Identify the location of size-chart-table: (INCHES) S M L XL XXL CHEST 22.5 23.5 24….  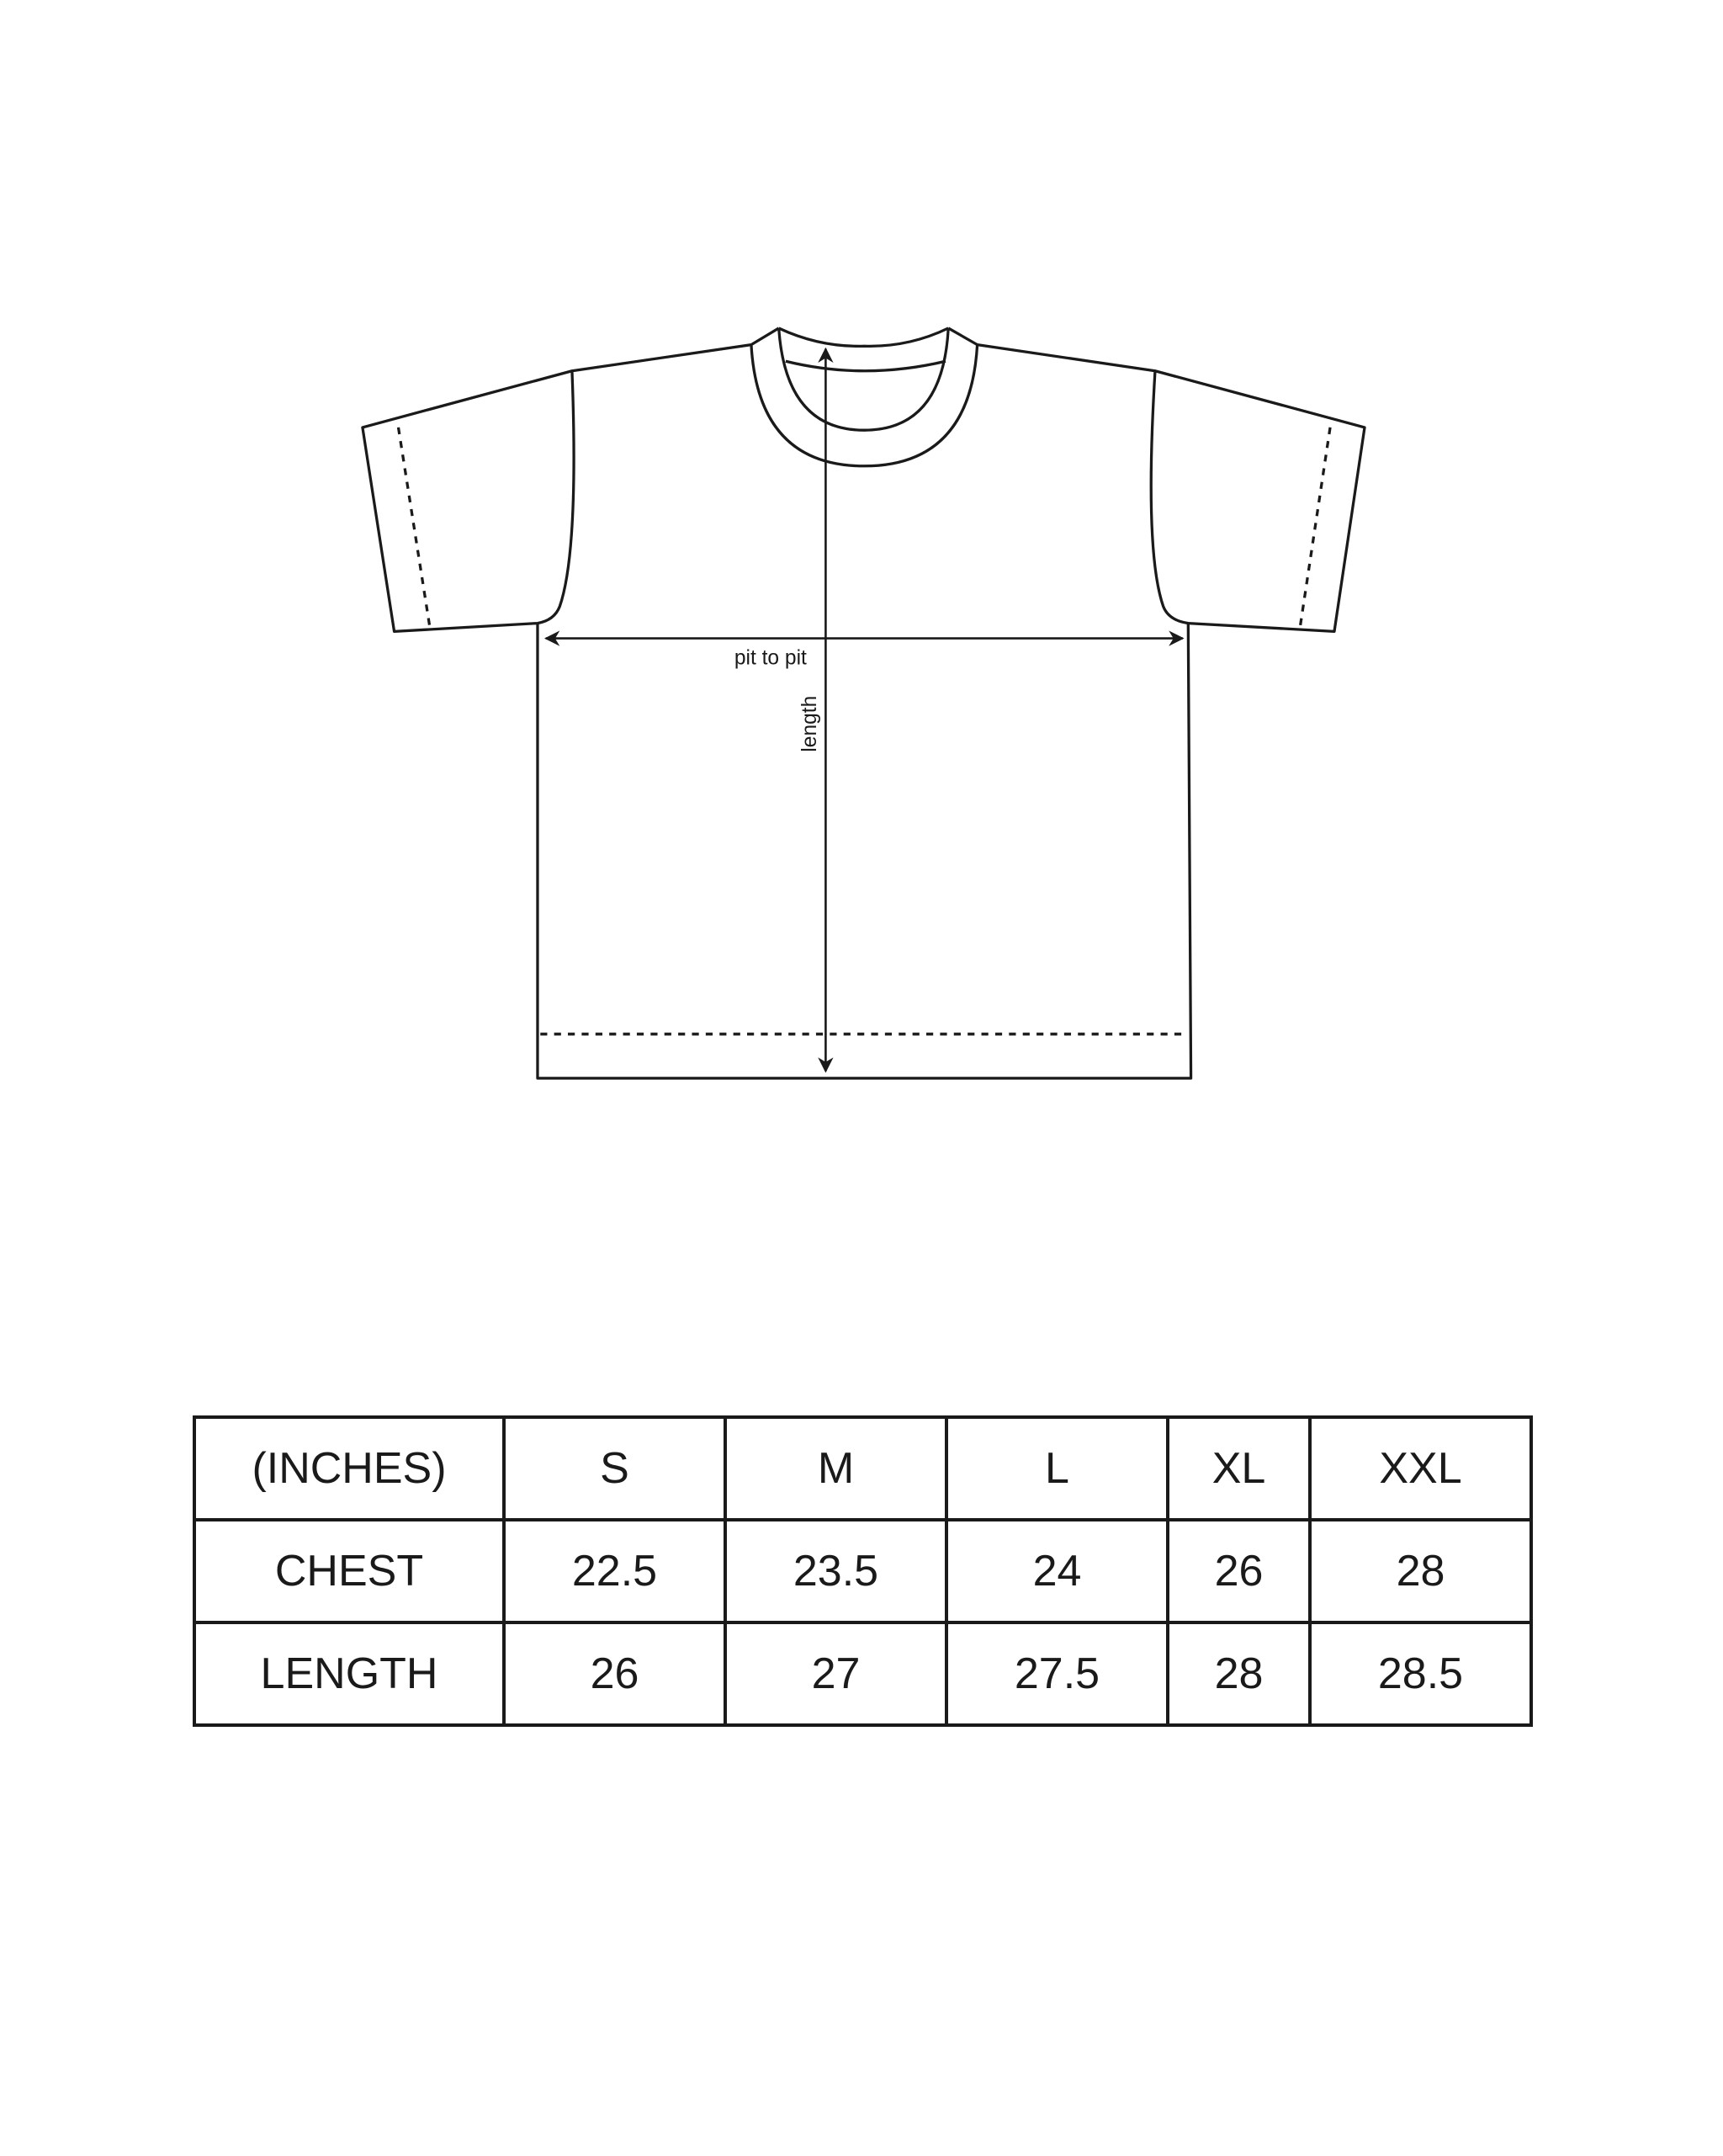
(864, 1571).